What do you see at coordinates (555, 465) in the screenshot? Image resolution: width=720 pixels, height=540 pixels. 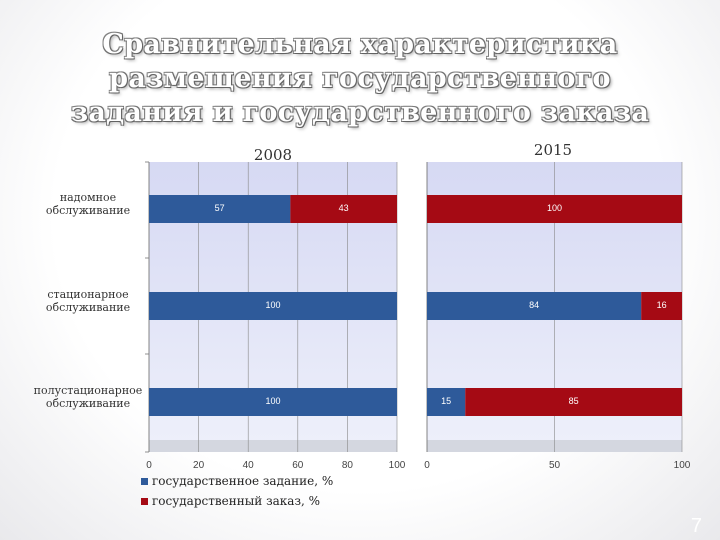 I see `x-tick-label: 50` at bounding box center [555, 465].